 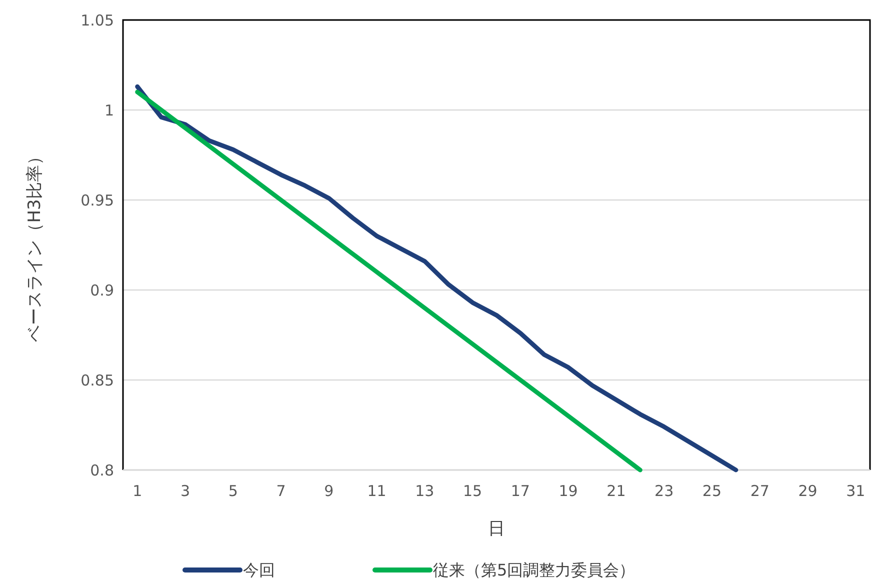 I want to click on x-axis-title: 日, so click(x=496, y=529).